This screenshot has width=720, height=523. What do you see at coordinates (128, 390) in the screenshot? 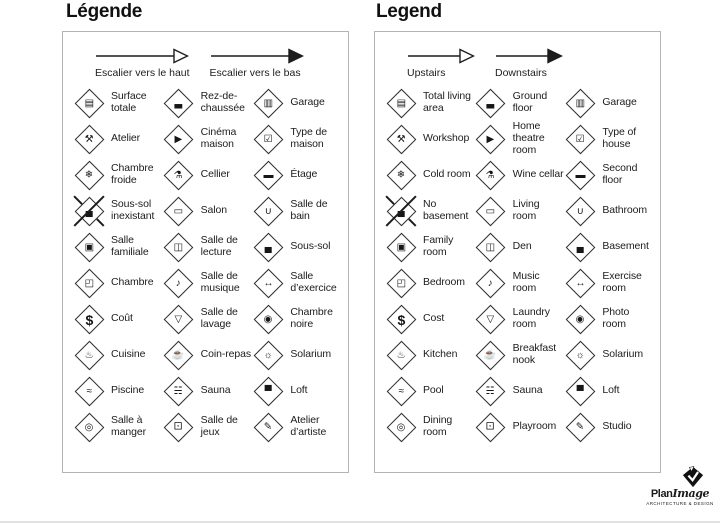
I see `legend-item-label: Piscine` at bounding box center [128, 390].